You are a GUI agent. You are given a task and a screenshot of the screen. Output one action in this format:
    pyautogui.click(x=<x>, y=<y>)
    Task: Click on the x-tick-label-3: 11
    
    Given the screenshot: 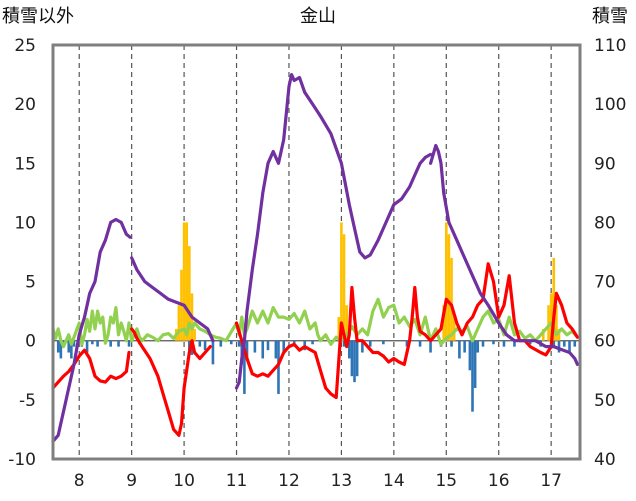 What is the action you would take?
    pyautogui.click(x=237, y=481)
    